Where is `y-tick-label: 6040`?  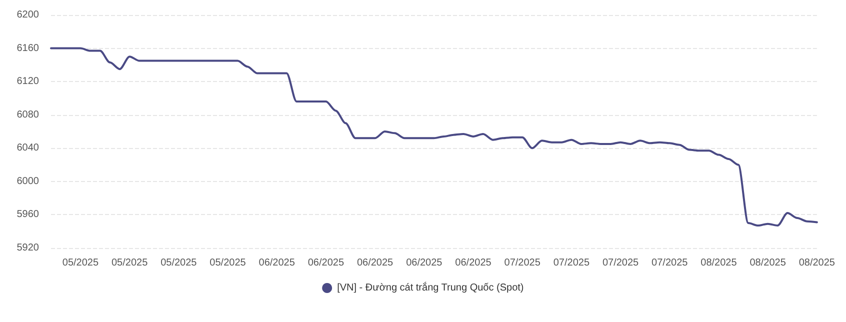 y-tick-label: 6040 is located at coordinates (28, 148).